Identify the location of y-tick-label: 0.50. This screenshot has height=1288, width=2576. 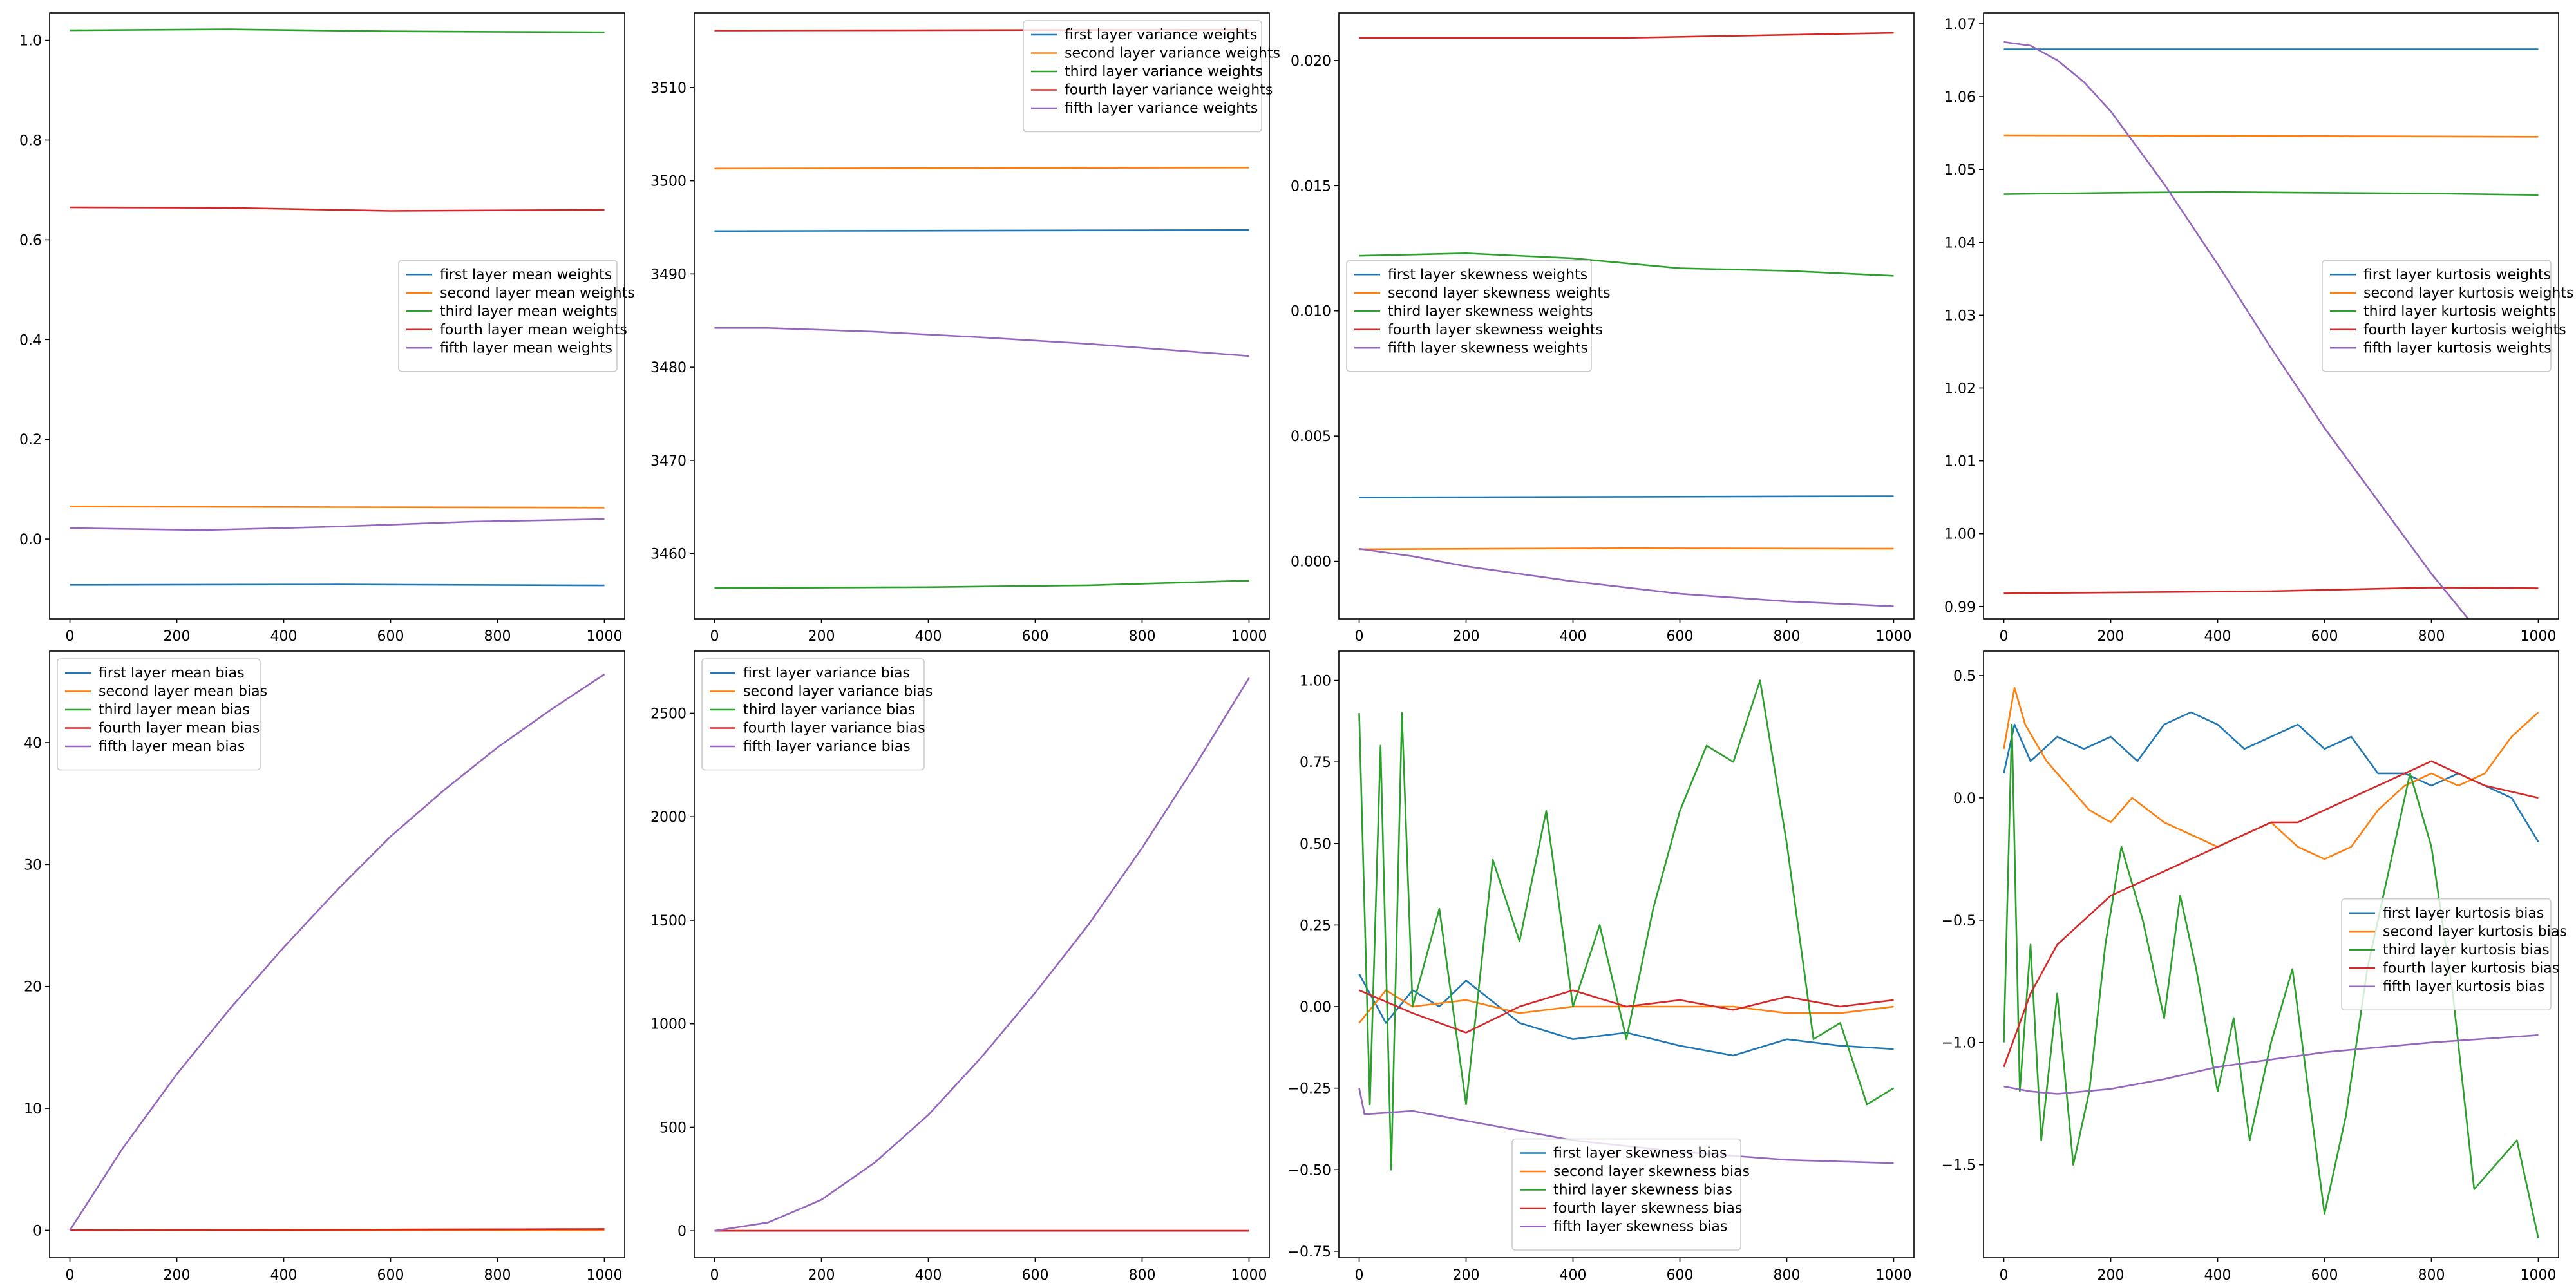
(1316, 845).